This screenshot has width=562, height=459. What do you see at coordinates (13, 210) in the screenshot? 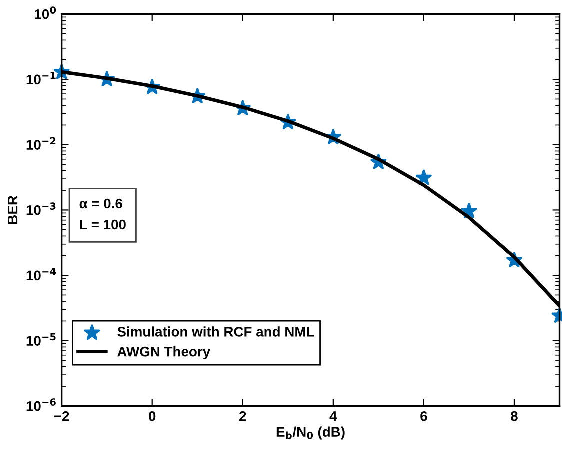
I see `y-axis-title: BER` at bounding box center [13, 210].